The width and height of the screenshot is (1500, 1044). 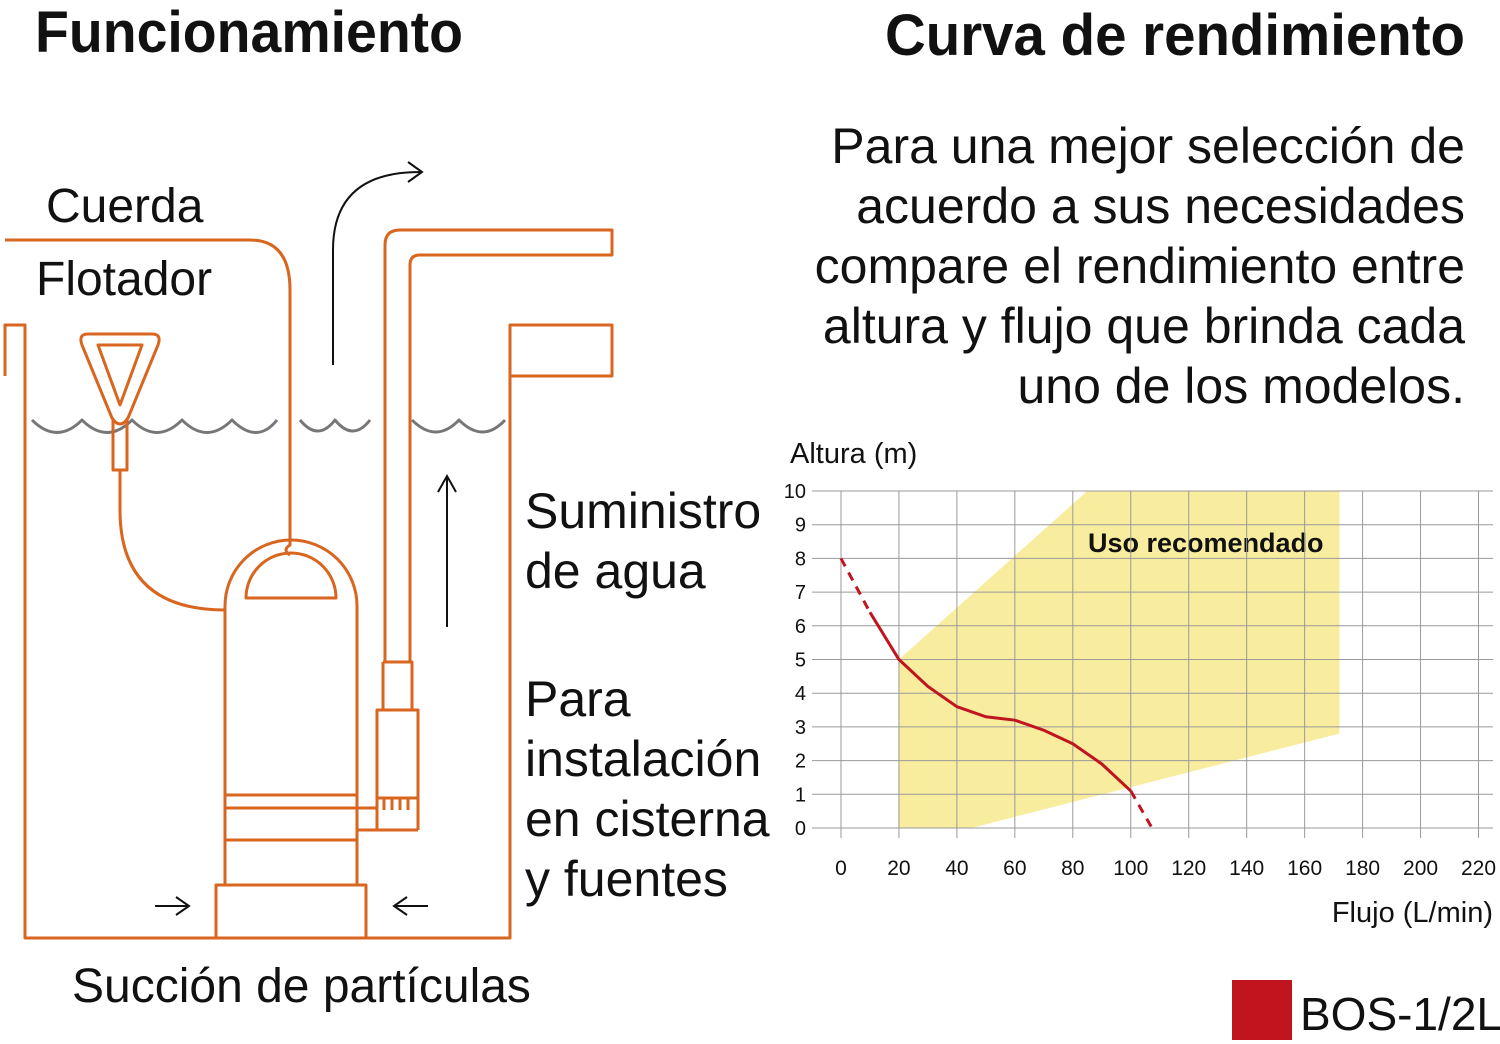 What do you see at coordinates (615, 571) in the screenshot?
I see `supply-label: de agua` at bounding box center [615, 571].